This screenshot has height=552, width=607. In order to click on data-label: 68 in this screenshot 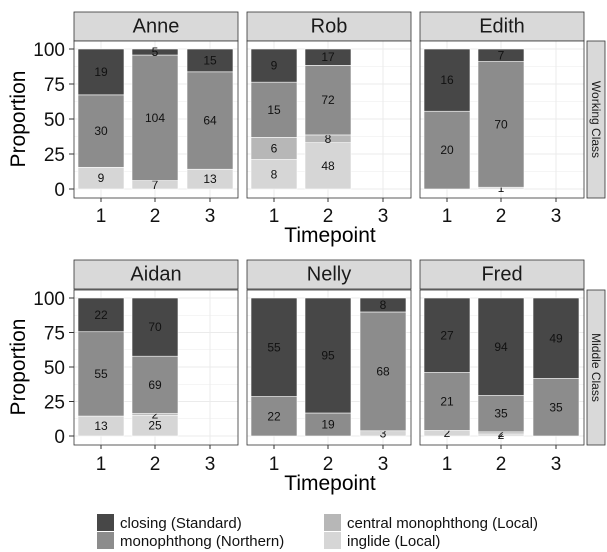, I will do `click(383, 371)`.